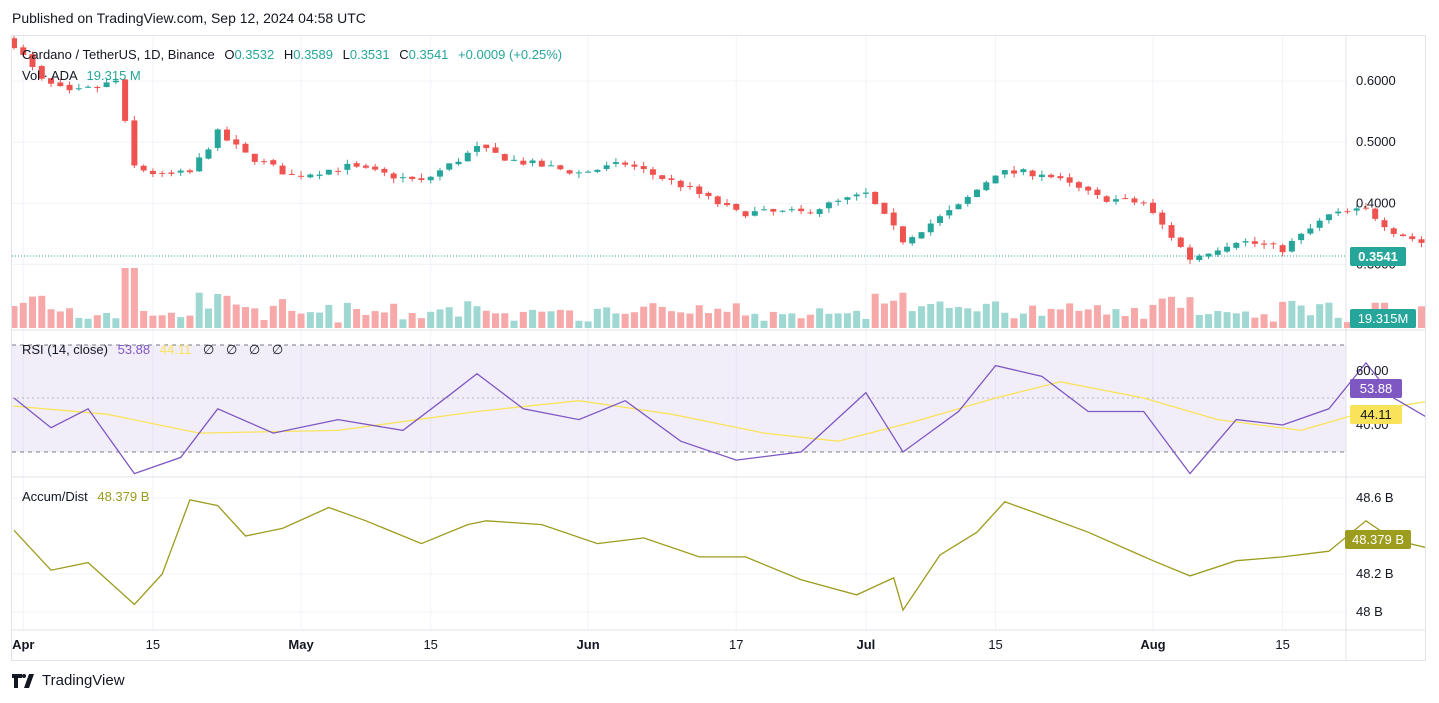 This screenshot has height=703, width=1439. I want to click on rsi-tick-label: 60.00, so click(1372, 370).